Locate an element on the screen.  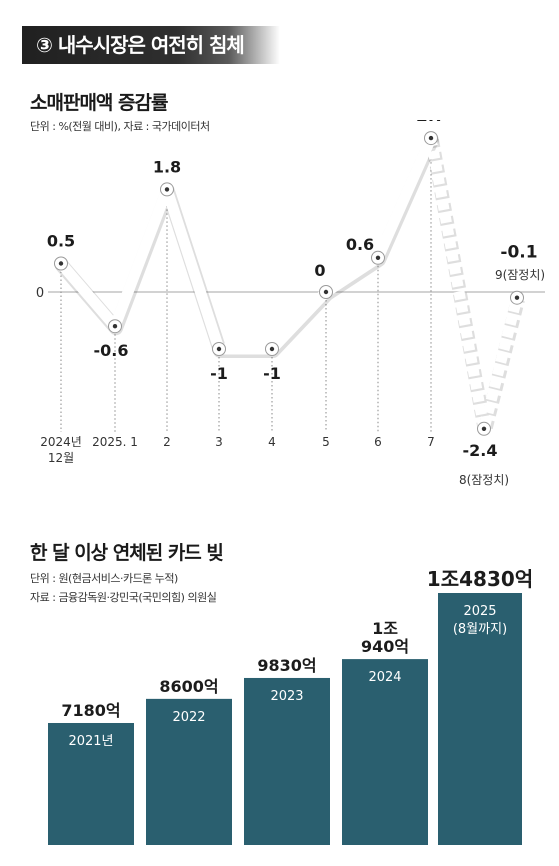
x-tick-label: 2024년 is located at coordinates (61, 442).